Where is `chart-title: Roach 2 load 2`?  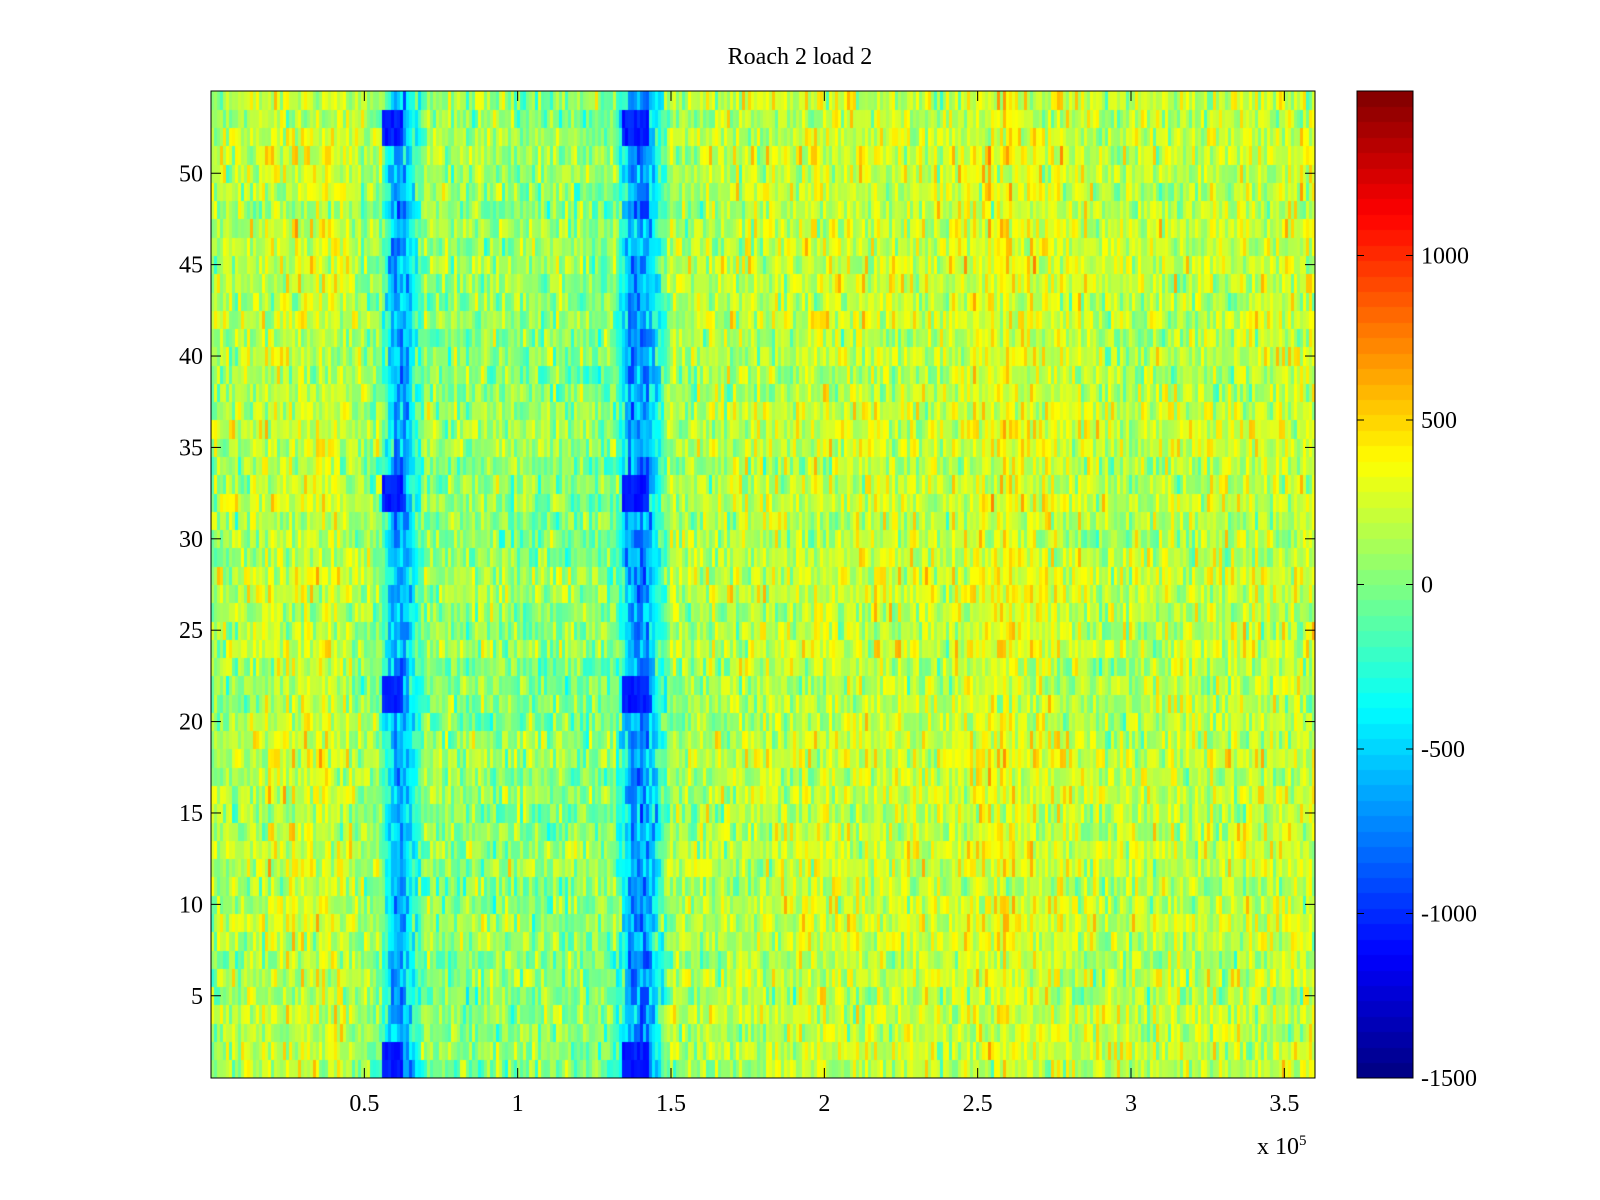
chart-title: Roach 2 load 2 is located at coordinates (800, 57).